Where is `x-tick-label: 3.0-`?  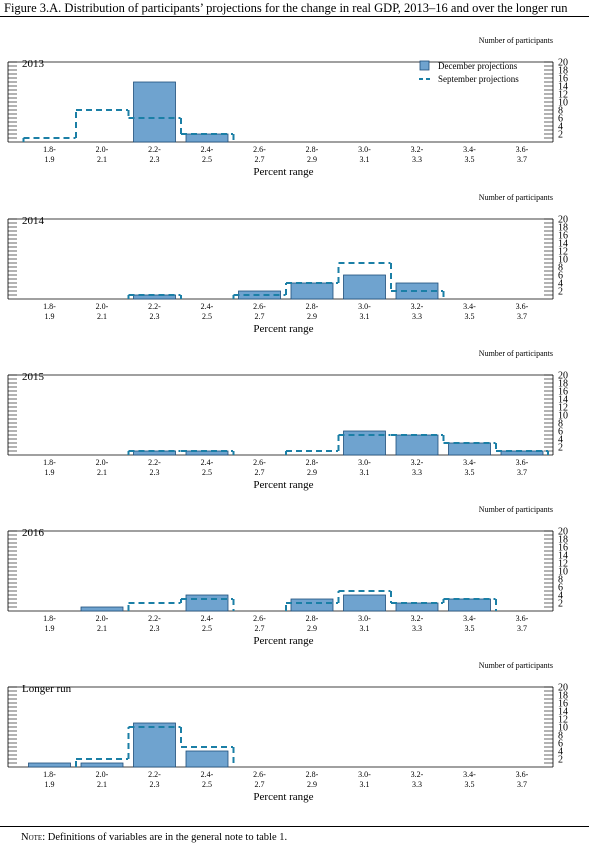 x-tick-label: 3.0- is located at coordinates (364, 306).